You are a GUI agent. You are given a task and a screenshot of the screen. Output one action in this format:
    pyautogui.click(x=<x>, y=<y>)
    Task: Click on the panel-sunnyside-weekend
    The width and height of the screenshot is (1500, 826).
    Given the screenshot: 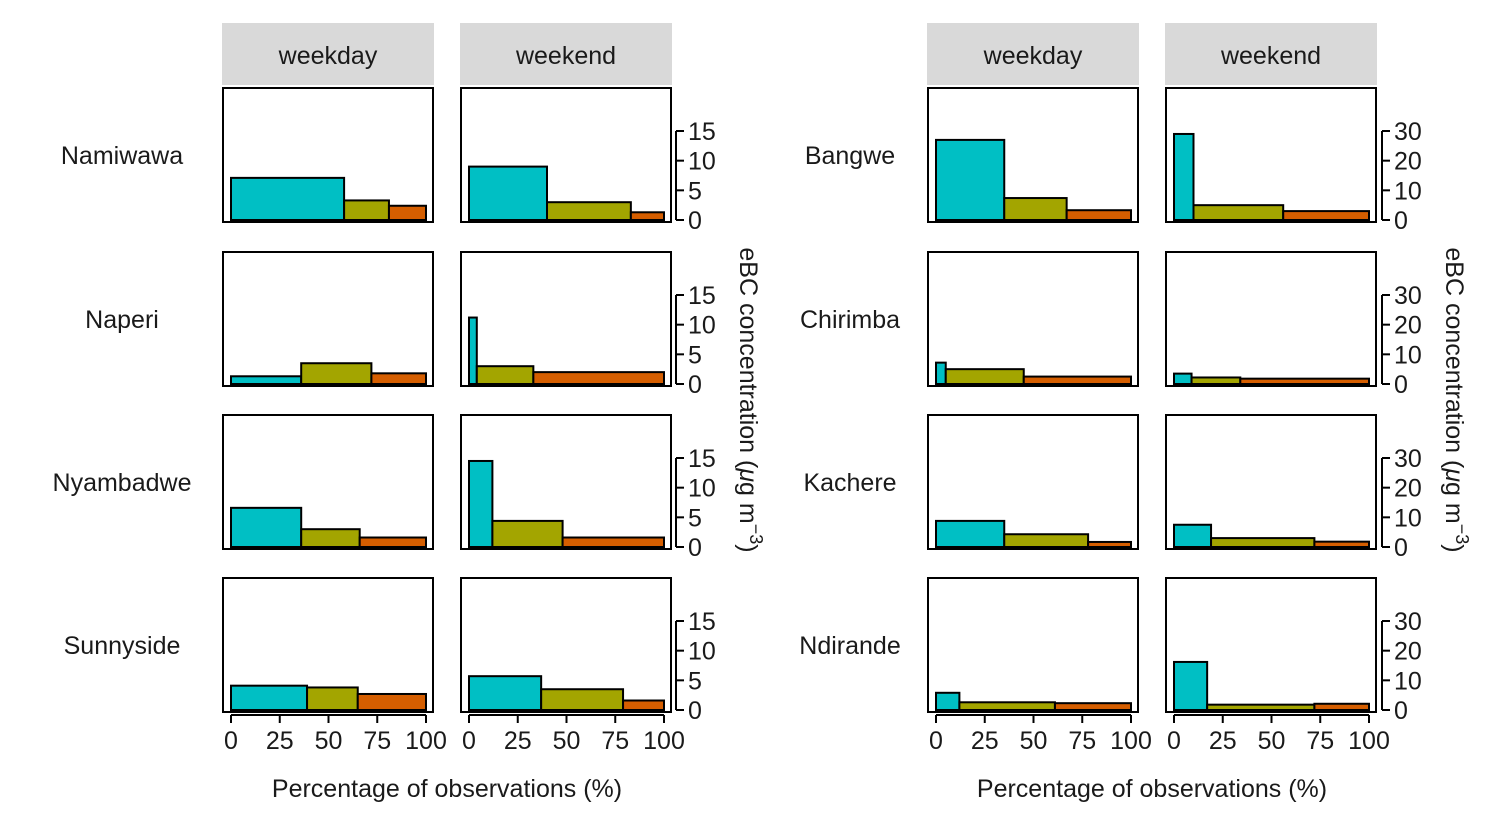 What is the action you would take?
    pyautogui.click(x=566, y=645)
    